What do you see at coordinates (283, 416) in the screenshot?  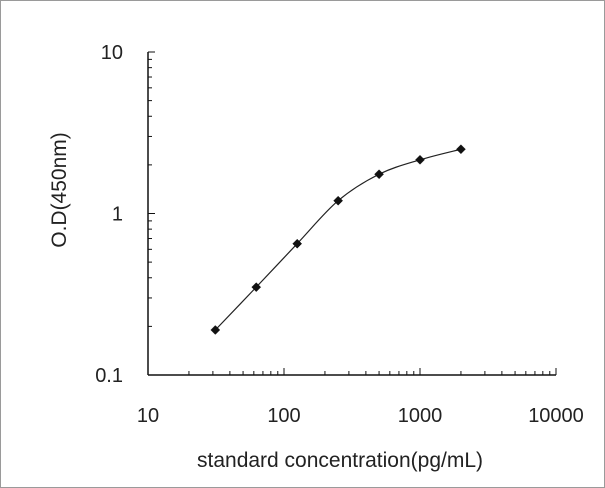 I see `x-tick-label: 100` at bounding box center [283, 416].